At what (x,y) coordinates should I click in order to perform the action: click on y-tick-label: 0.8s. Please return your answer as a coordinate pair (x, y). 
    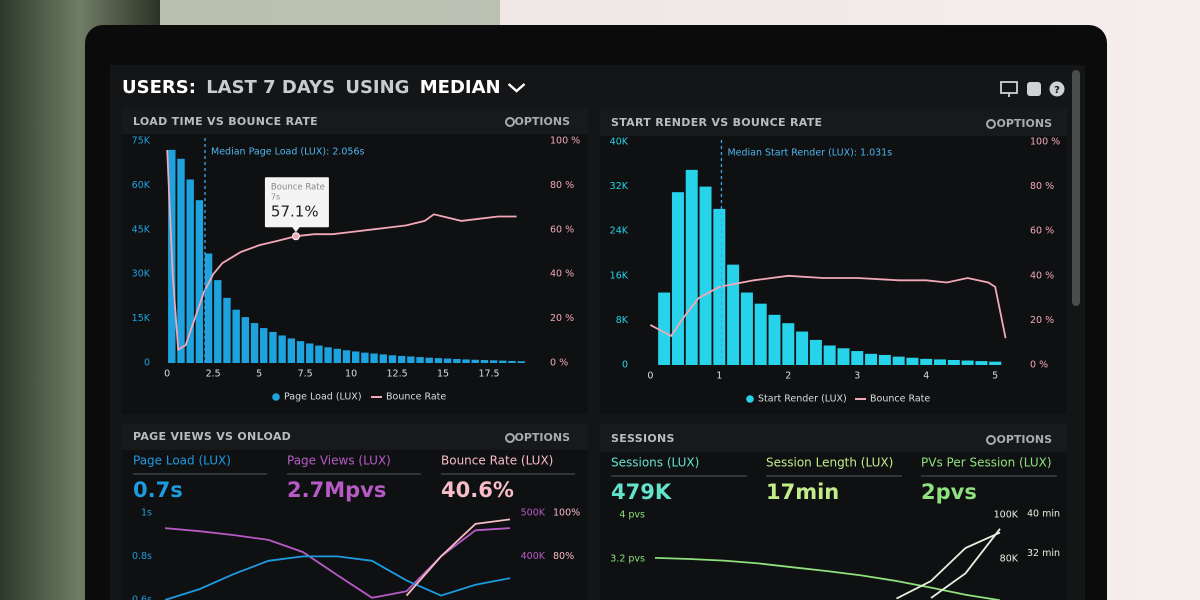
    Looking at the image, I should click on (142, 556).